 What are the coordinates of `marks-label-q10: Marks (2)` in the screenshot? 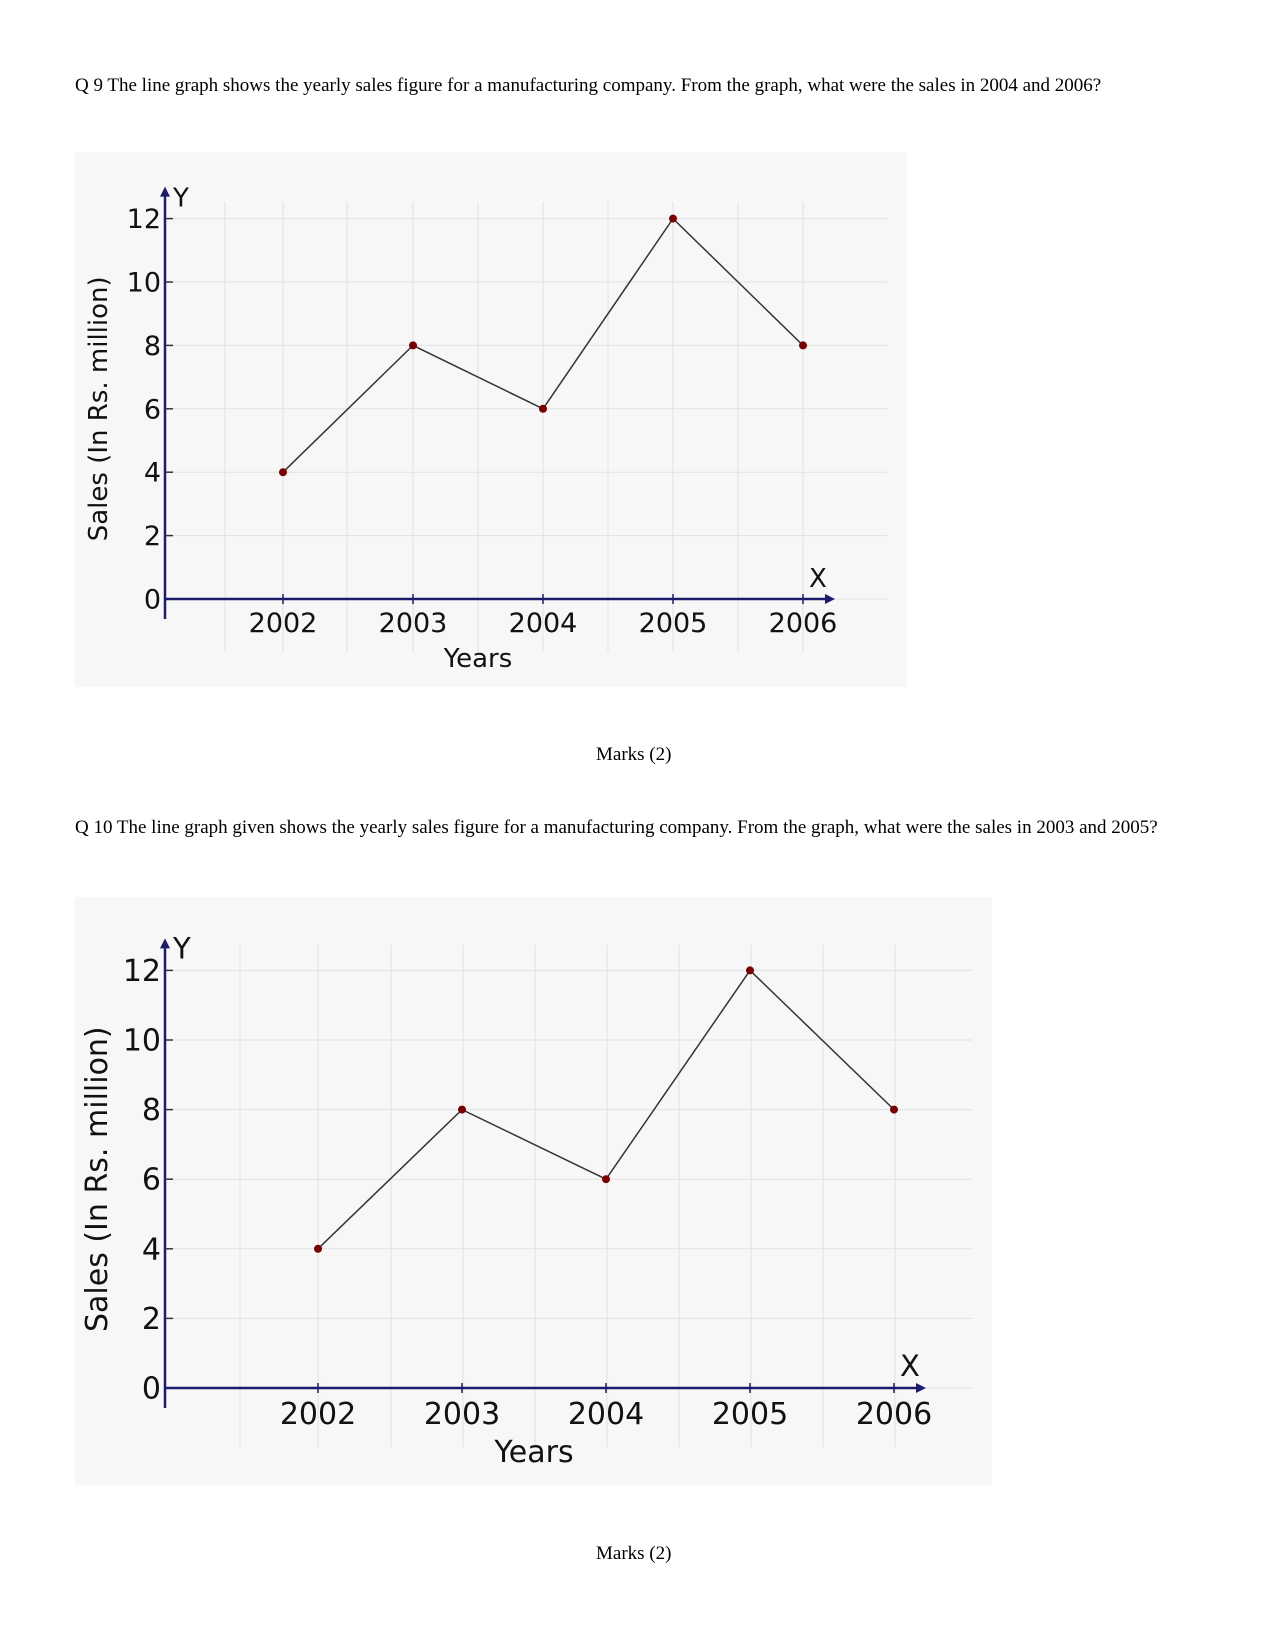 It's located at (634, 1553).